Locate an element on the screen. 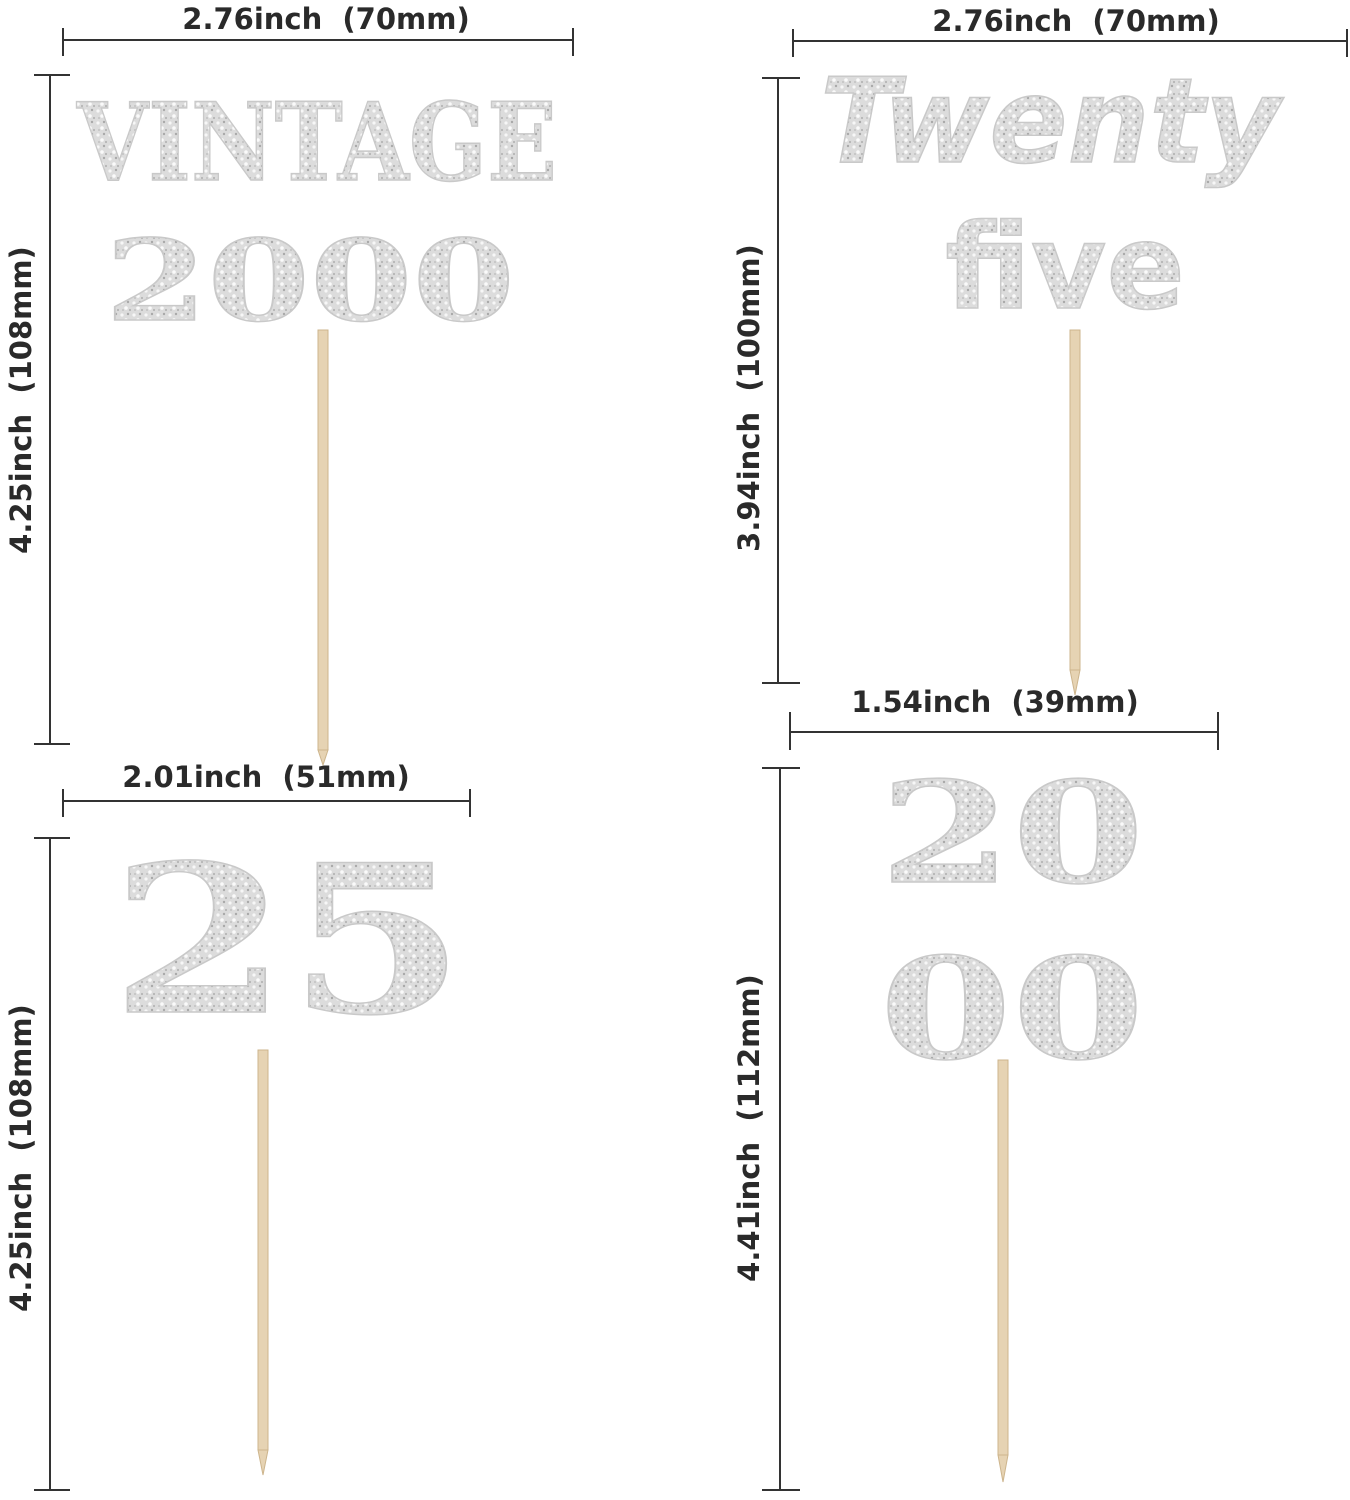 This screenshot has height=1500, width=1350. topper-25: 25 is located at coordinates (288, 941).